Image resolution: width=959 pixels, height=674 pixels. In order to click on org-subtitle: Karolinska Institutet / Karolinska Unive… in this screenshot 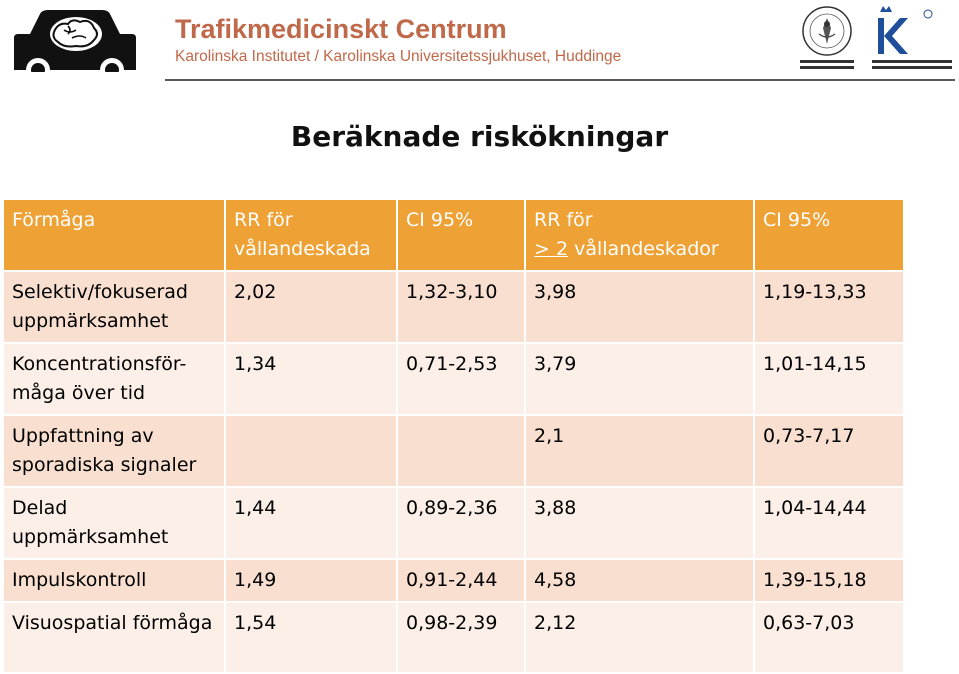, I will do `click(398, 56)`.